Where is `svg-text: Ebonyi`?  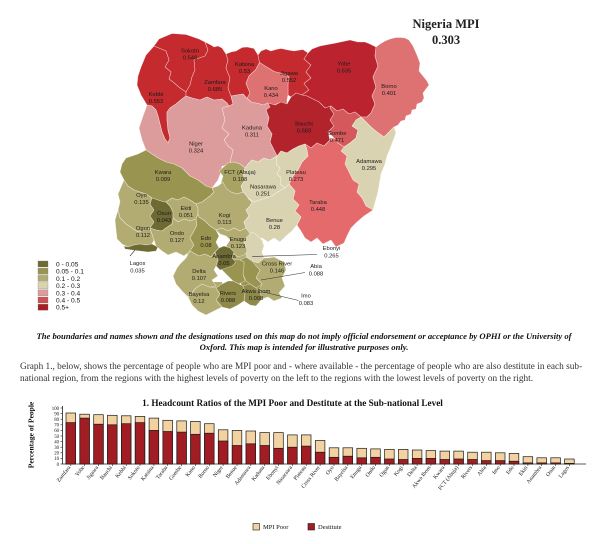 svg-text: Ebonyi is located at coordinates (332, 249).